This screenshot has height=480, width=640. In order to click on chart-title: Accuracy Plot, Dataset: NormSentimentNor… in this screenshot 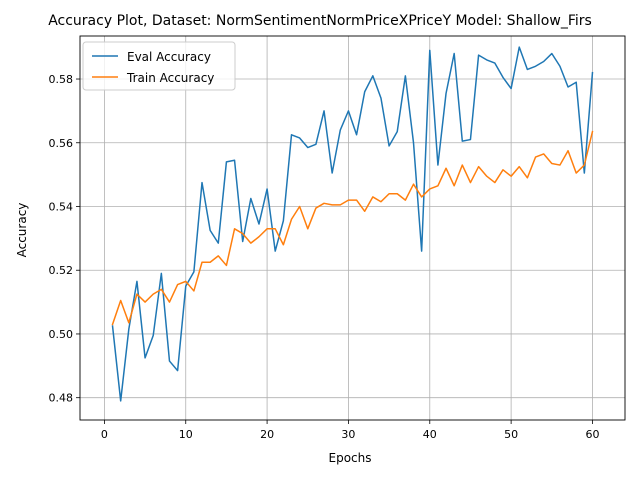, I will do `click(320, 21)`.